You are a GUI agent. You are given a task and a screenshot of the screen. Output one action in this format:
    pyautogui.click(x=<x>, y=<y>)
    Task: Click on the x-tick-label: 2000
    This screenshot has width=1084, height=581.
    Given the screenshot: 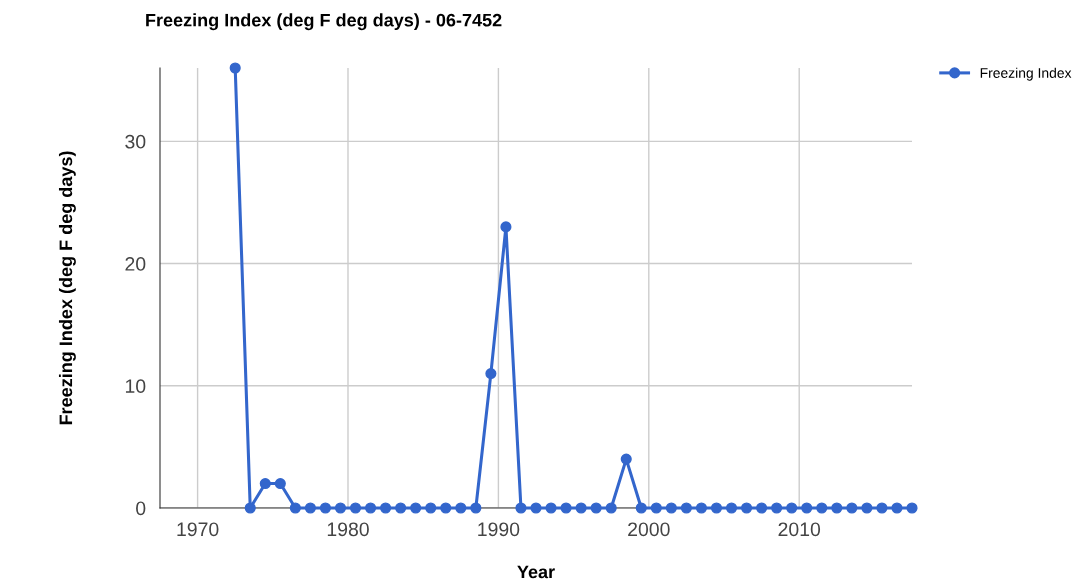 What is the action you would take?
    pyautogui.click(x=649, y=529)
    